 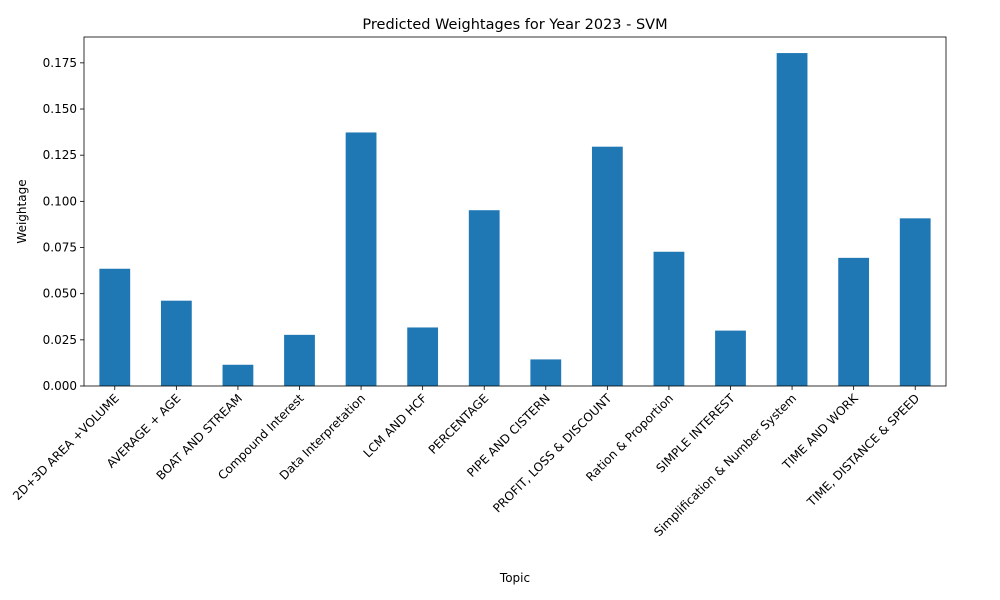 What do you see at coordinates (514, 25) in the screenshot?
I see `chart-title: Predicted Weightages for Year 2023 - SVM` at bounding box center [514, 25].